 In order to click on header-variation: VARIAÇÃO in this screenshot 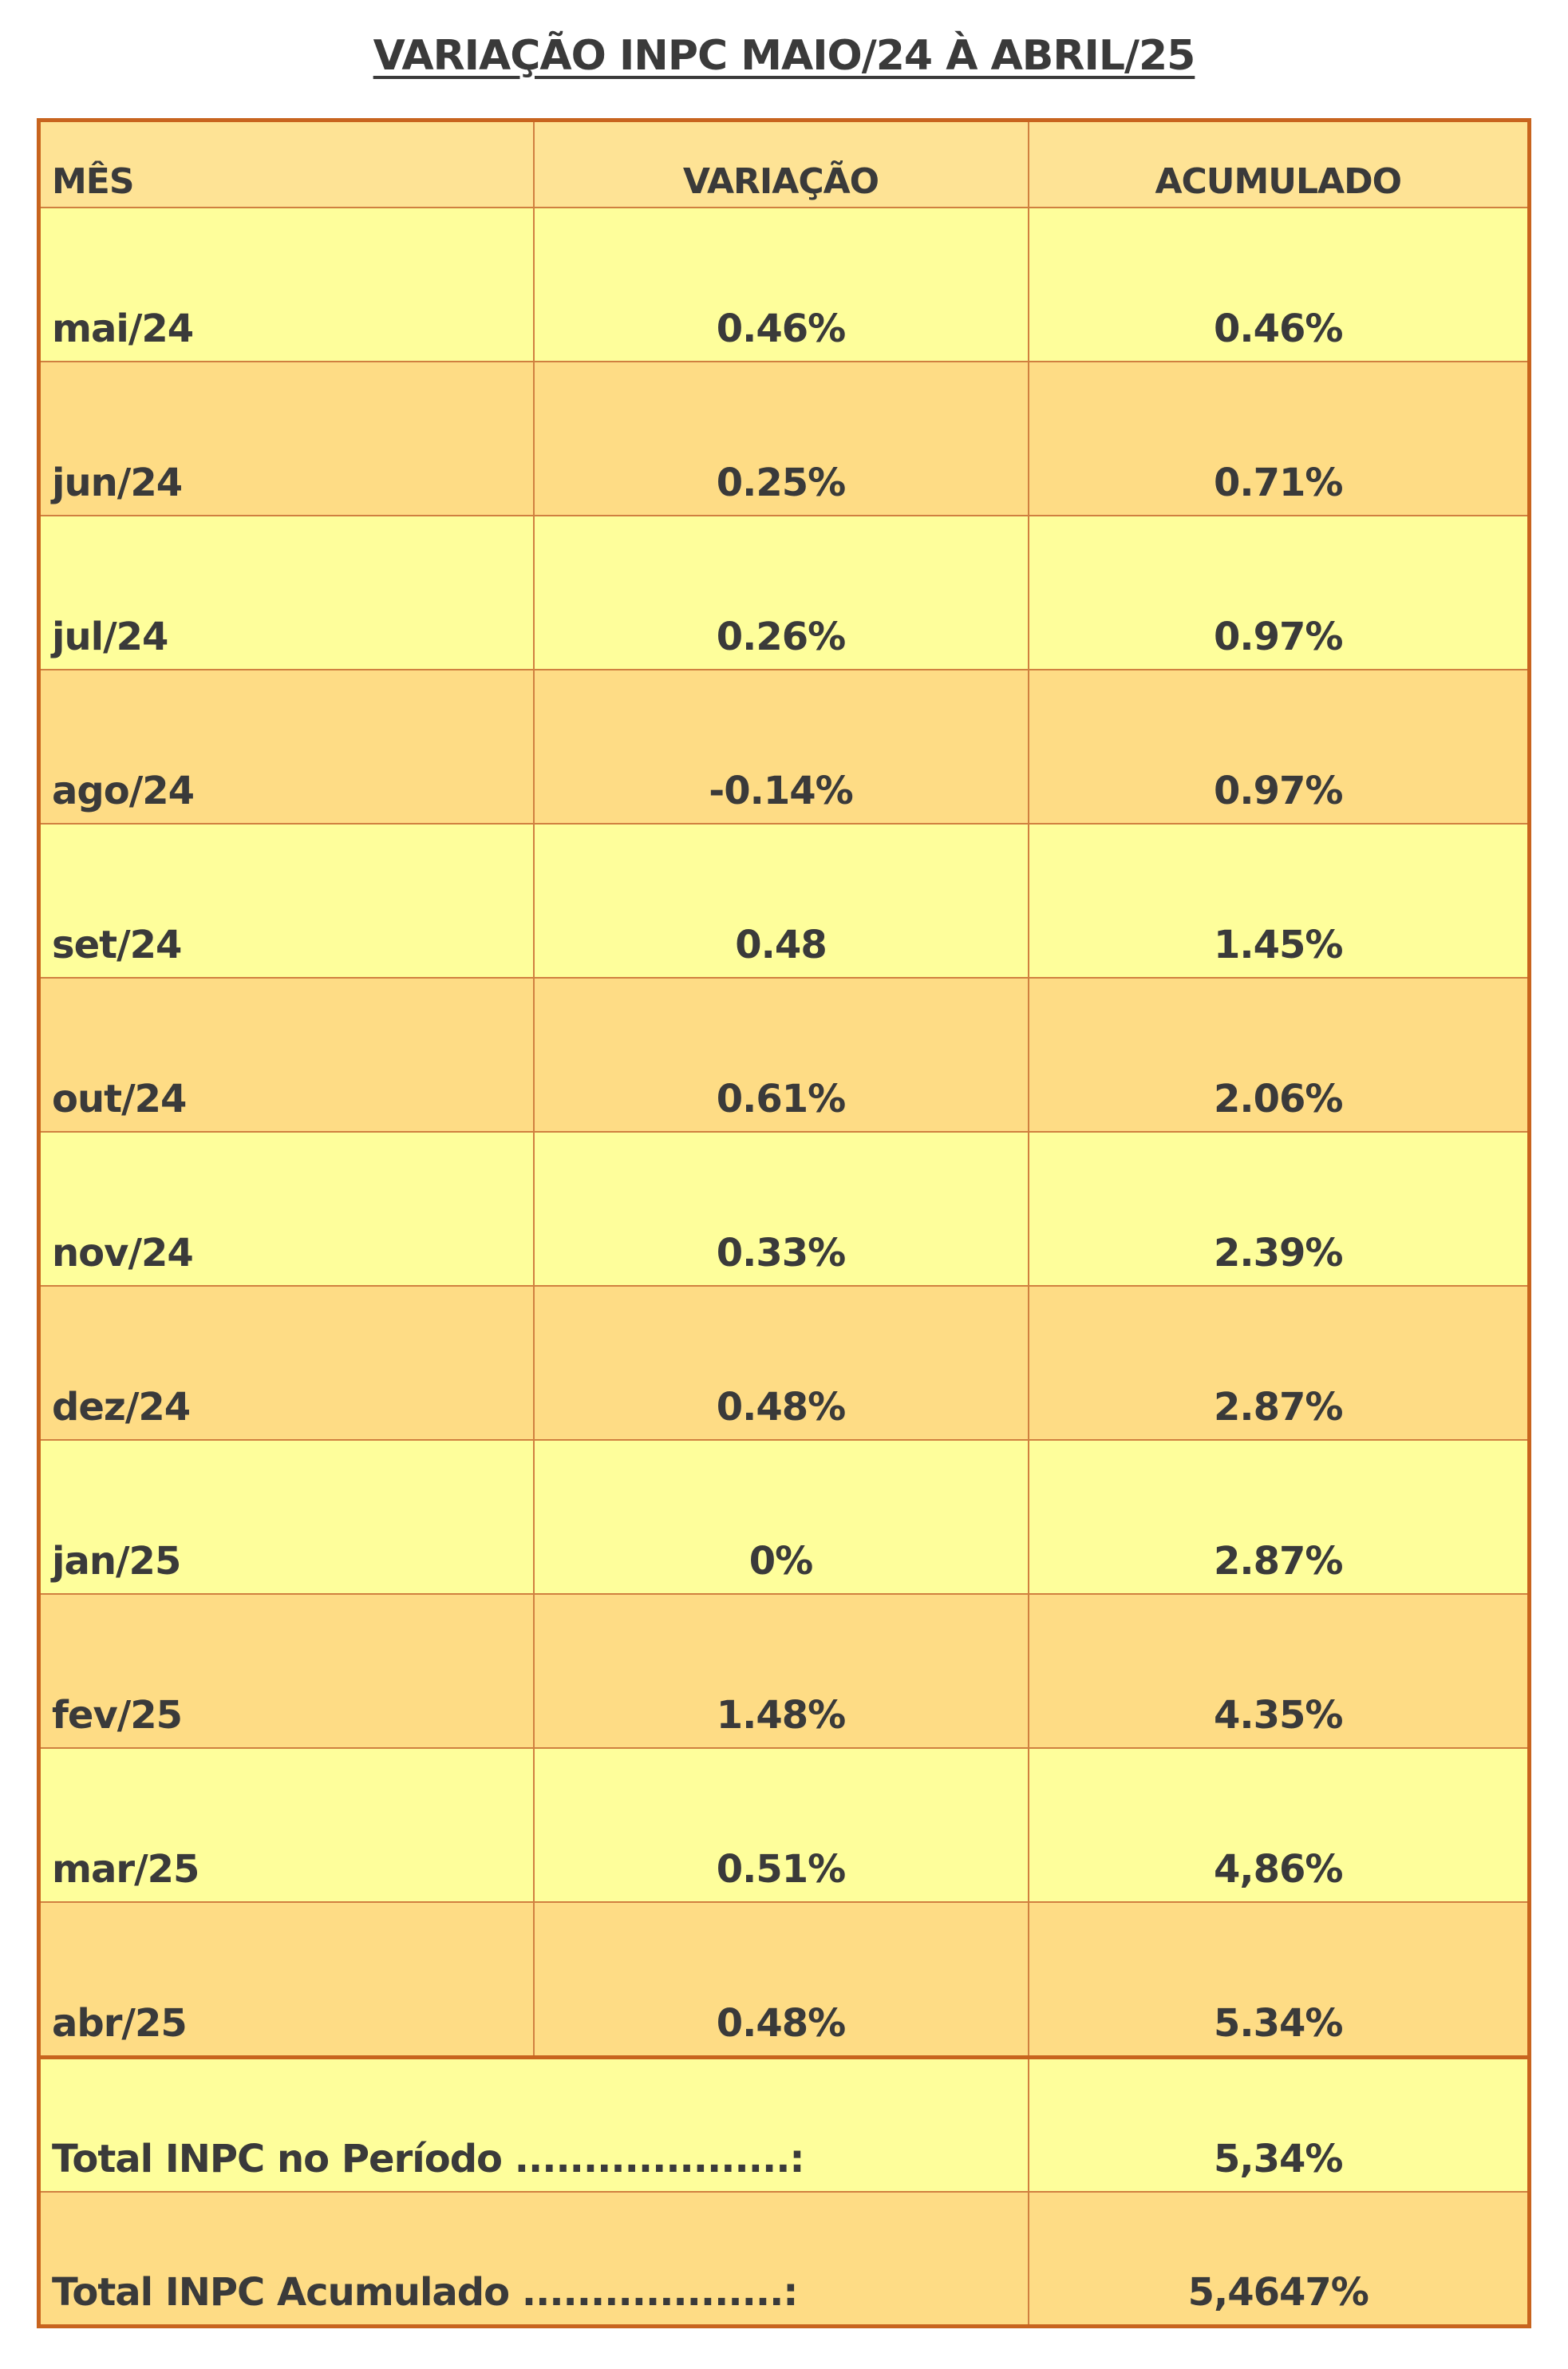, I will do `click(780, 163)`.